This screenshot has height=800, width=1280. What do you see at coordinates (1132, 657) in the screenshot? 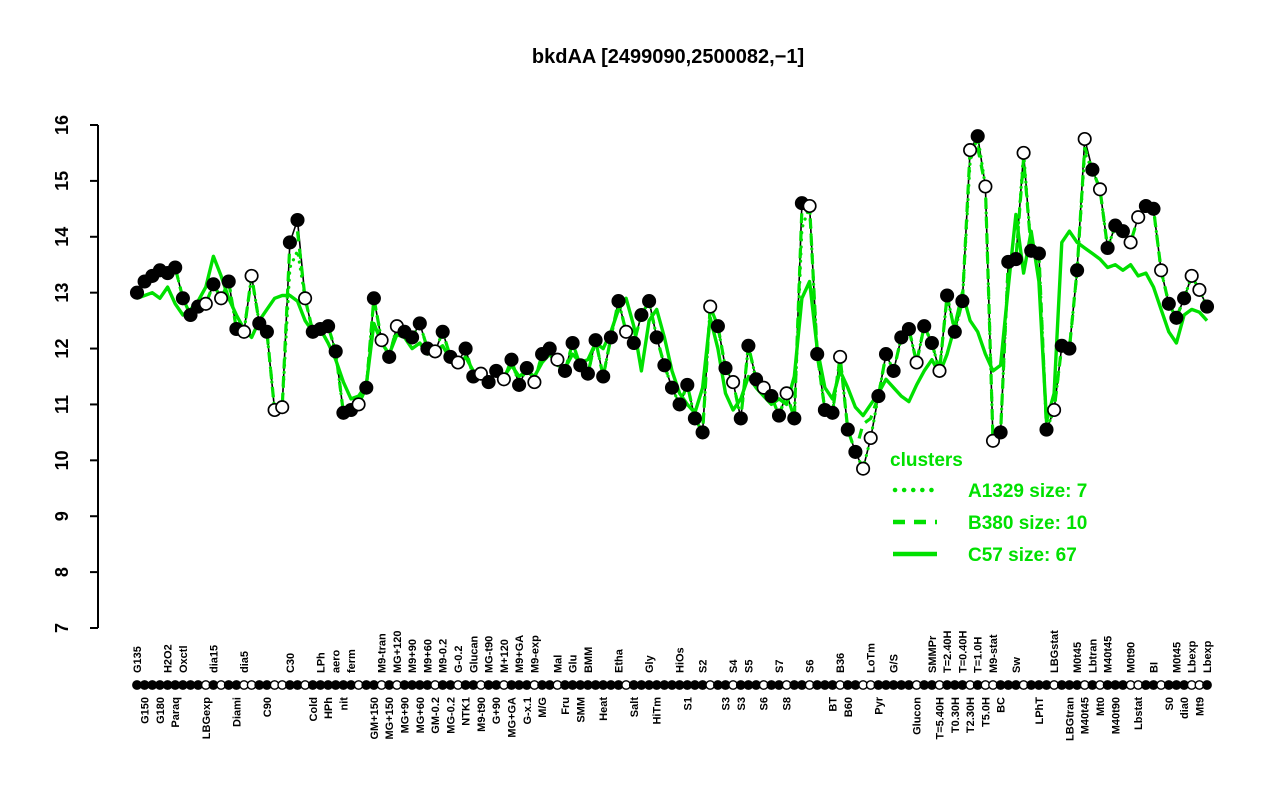
I see `condition-label: M0t90` at bounding box center [1132, 657].